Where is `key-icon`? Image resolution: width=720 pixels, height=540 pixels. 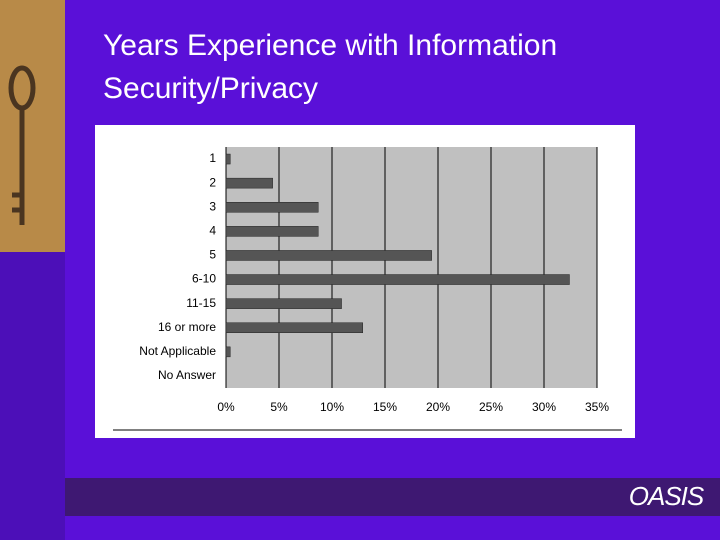
key-icon is located at coordinates (22, 145).